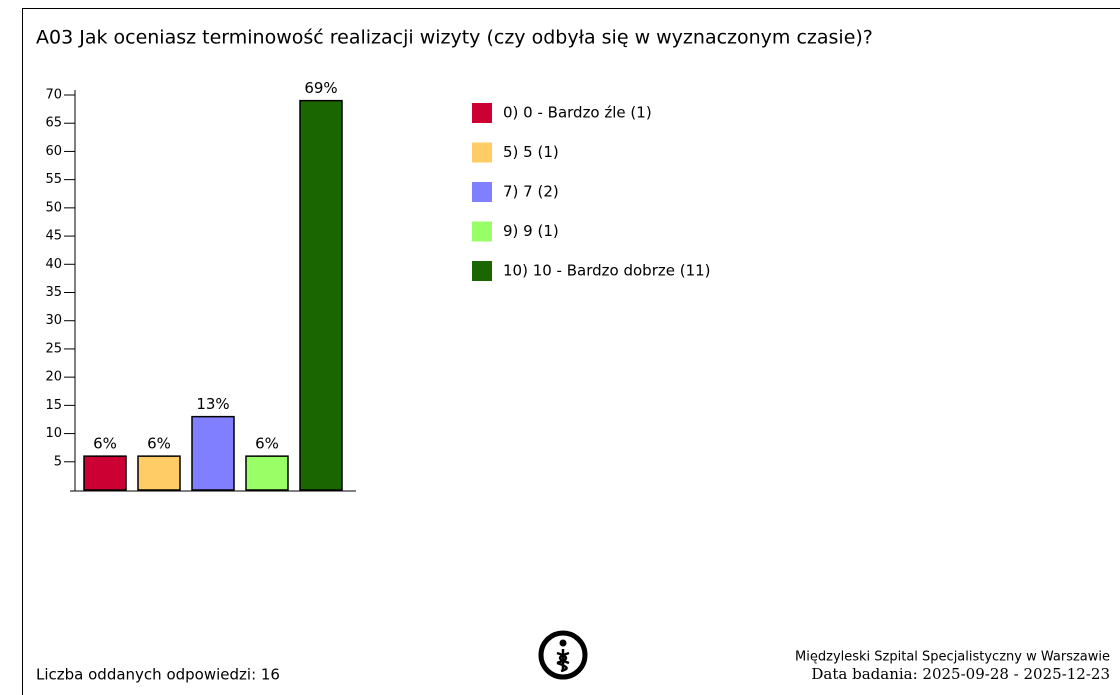 The width and height of the screenshot is (1120, 695). What do you see at coordinates (53, 405) in the screenshot?
I see `y-tick-label: 15` at bounding box center [53, 405].